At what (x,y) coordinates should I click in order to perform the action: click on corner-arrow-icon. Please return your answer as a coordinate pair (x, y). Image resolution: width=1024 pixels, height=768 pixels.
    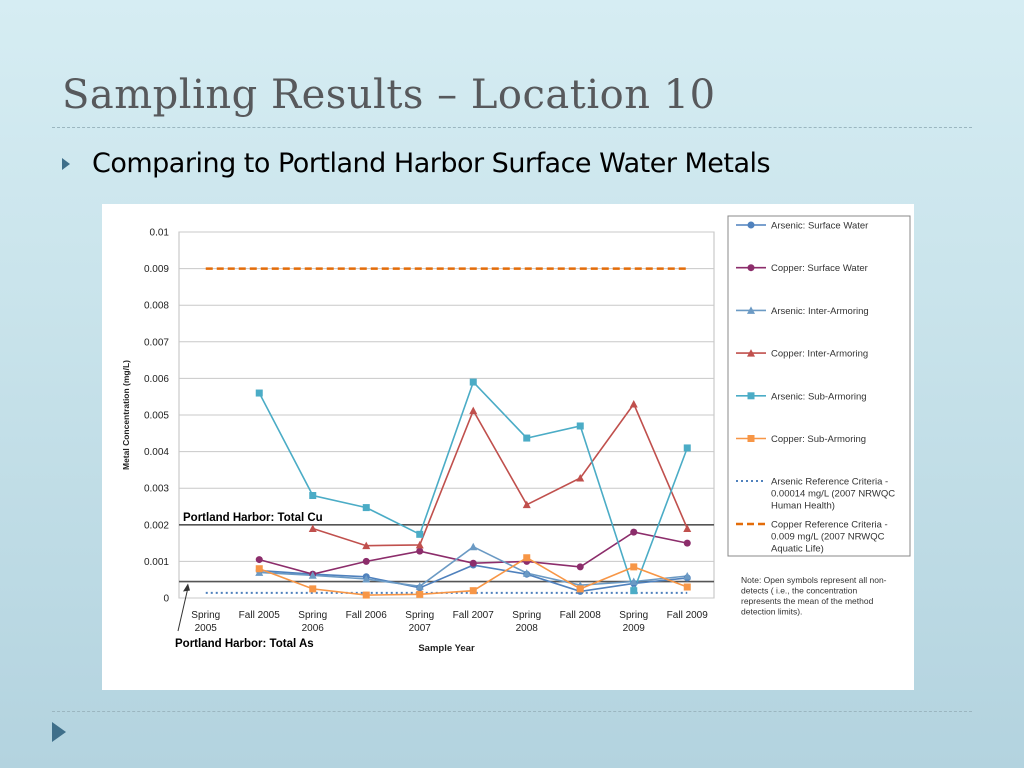
    Looking at the image, I should click on (59, 732).